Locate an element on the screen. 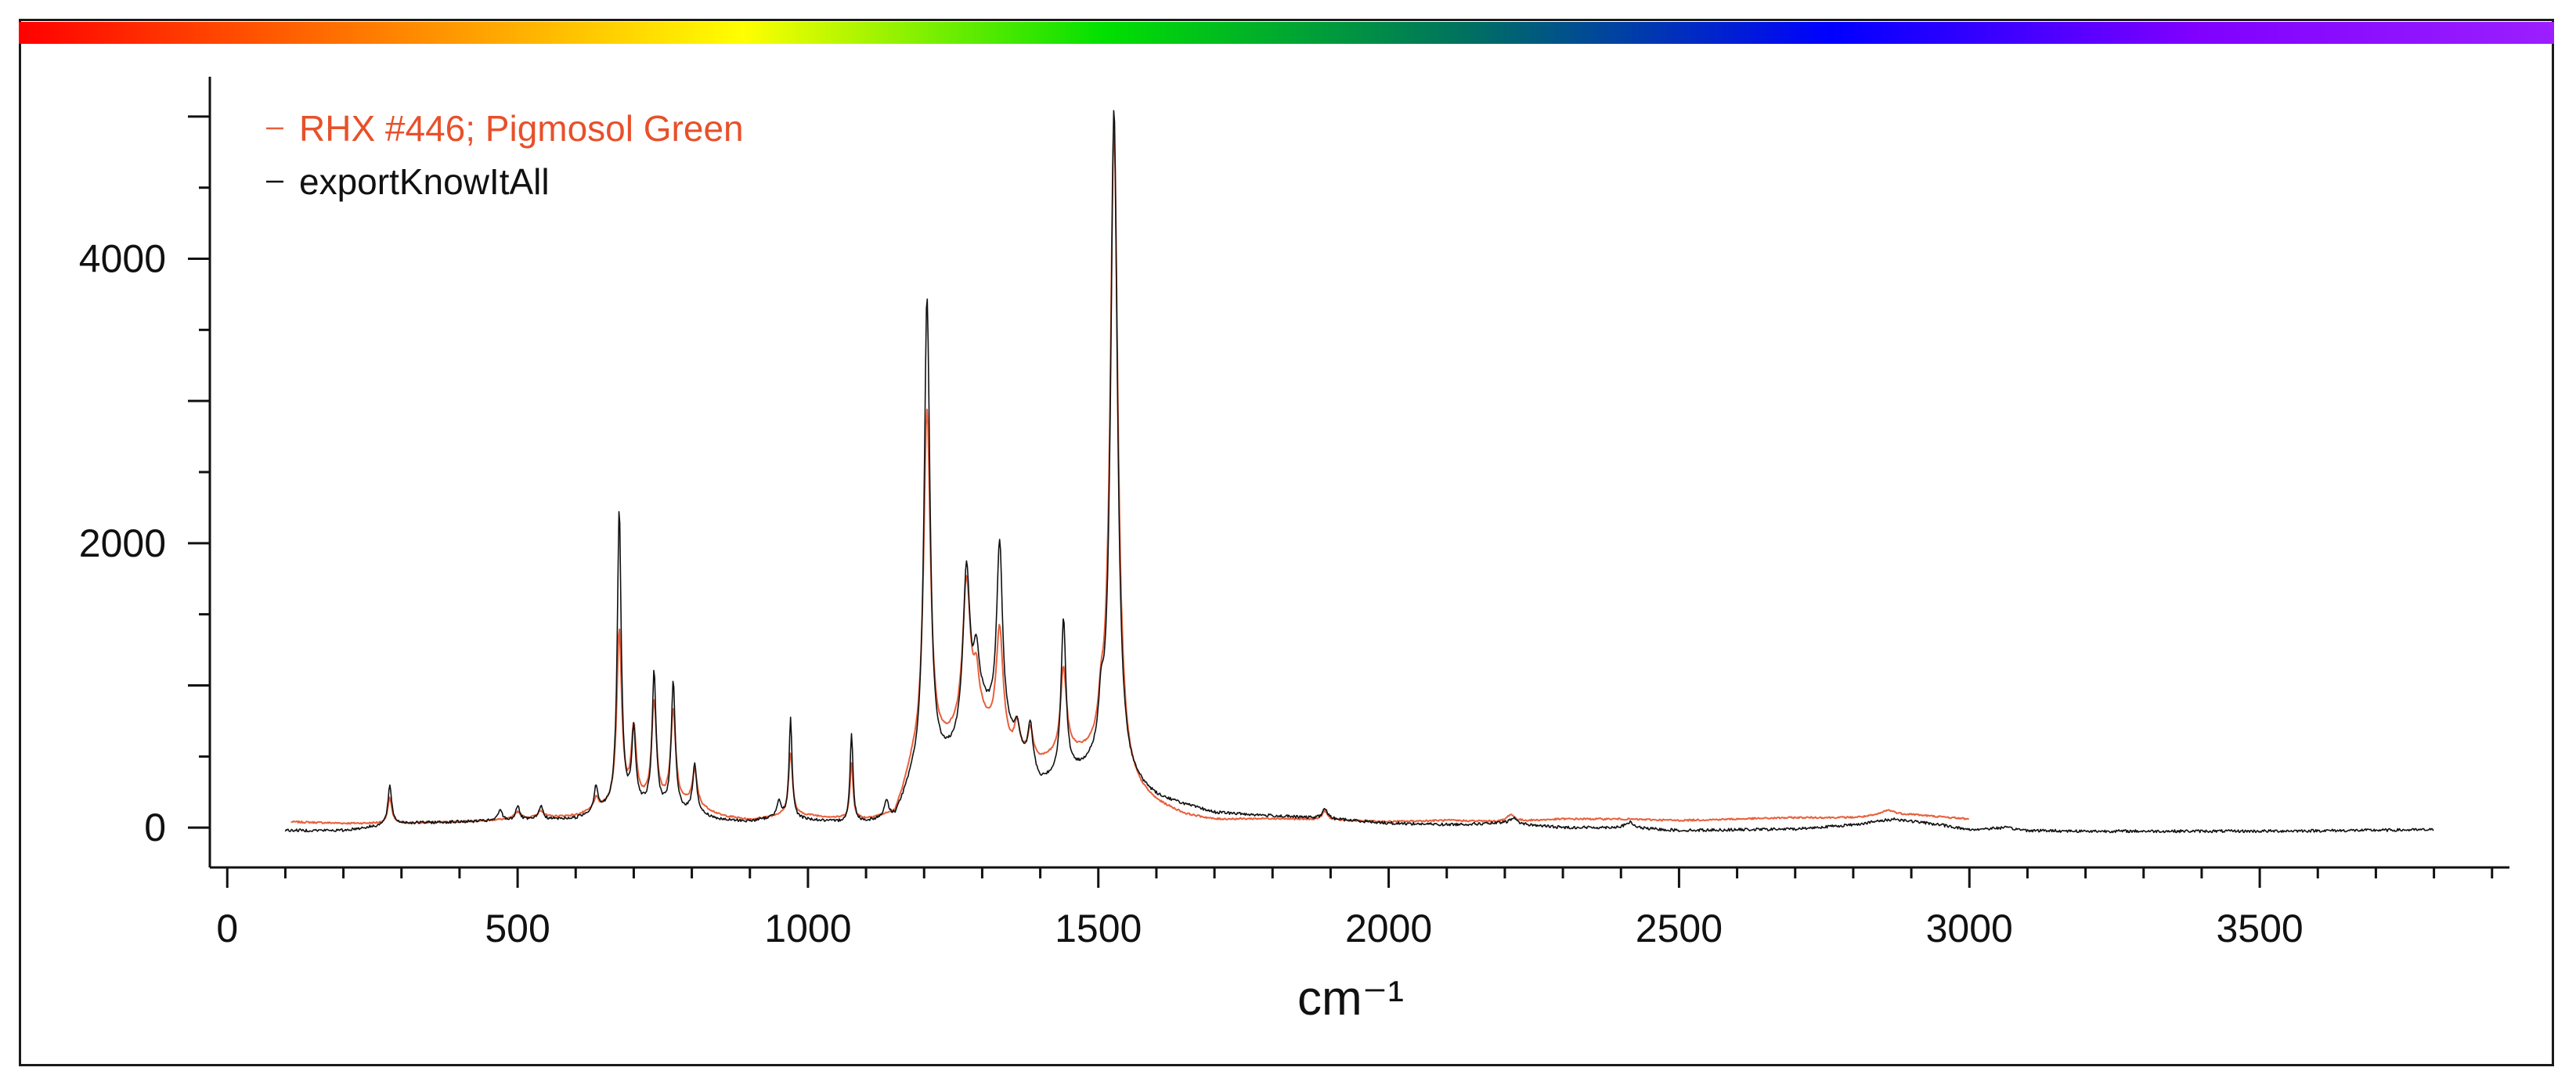 This screenshot has width=2576, height=1089. x-tick-label: 1000 is located at coordinates (808, 928).